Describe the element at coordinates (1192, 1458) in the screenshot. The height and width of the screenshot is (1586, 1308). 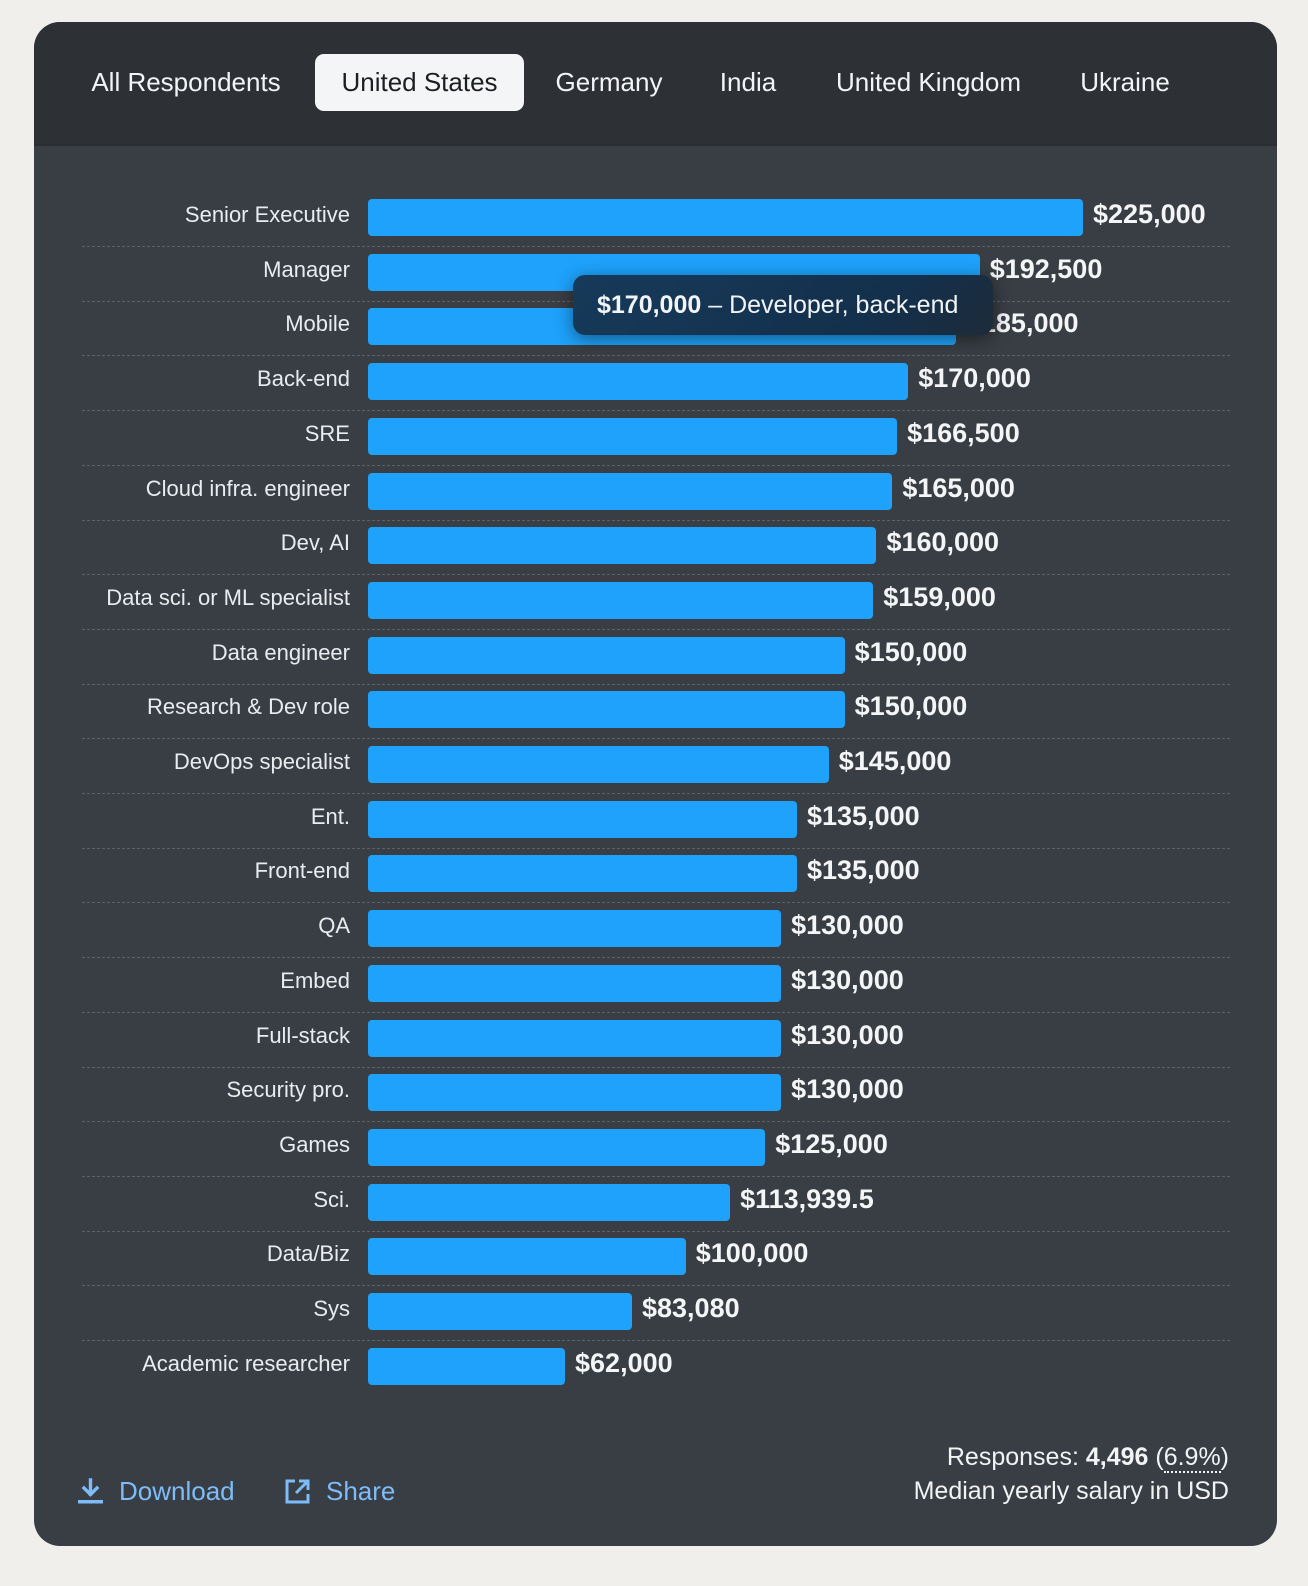
I see `responses-percent: 6.9%` at that location.